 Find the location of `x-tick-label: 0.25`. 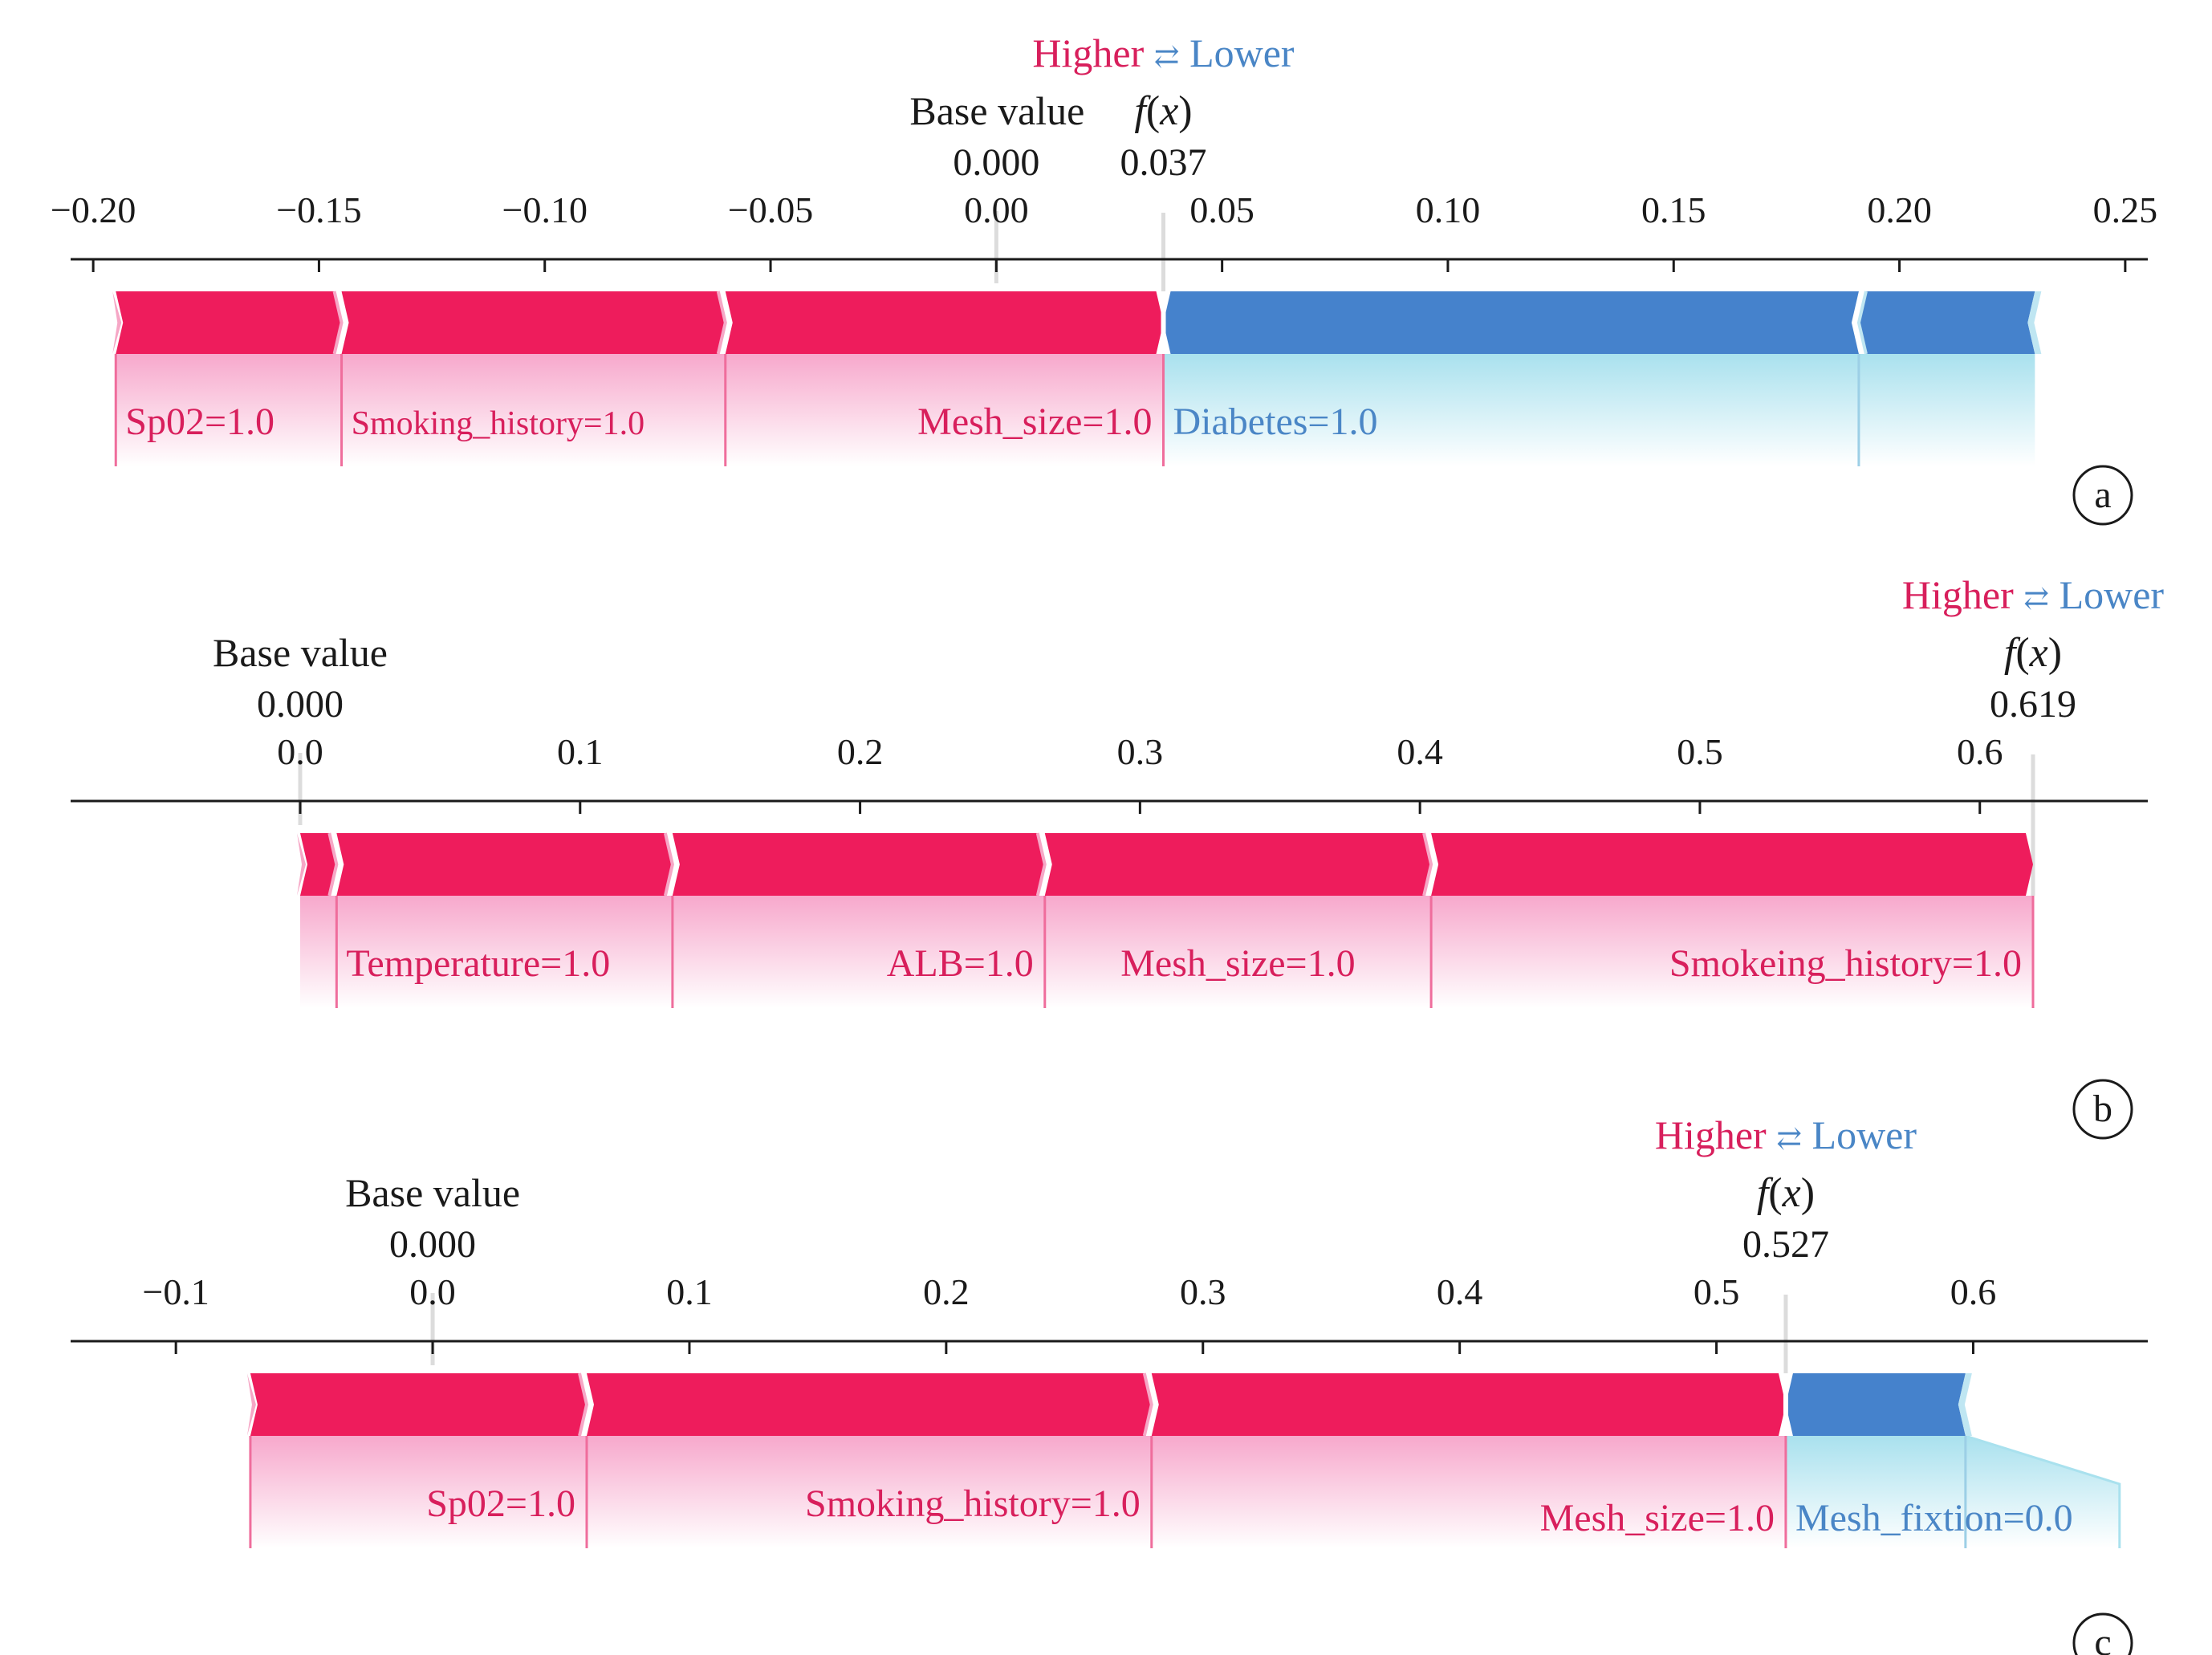

x-tick-label: 0.25 is located at coordinates (2125, 209).